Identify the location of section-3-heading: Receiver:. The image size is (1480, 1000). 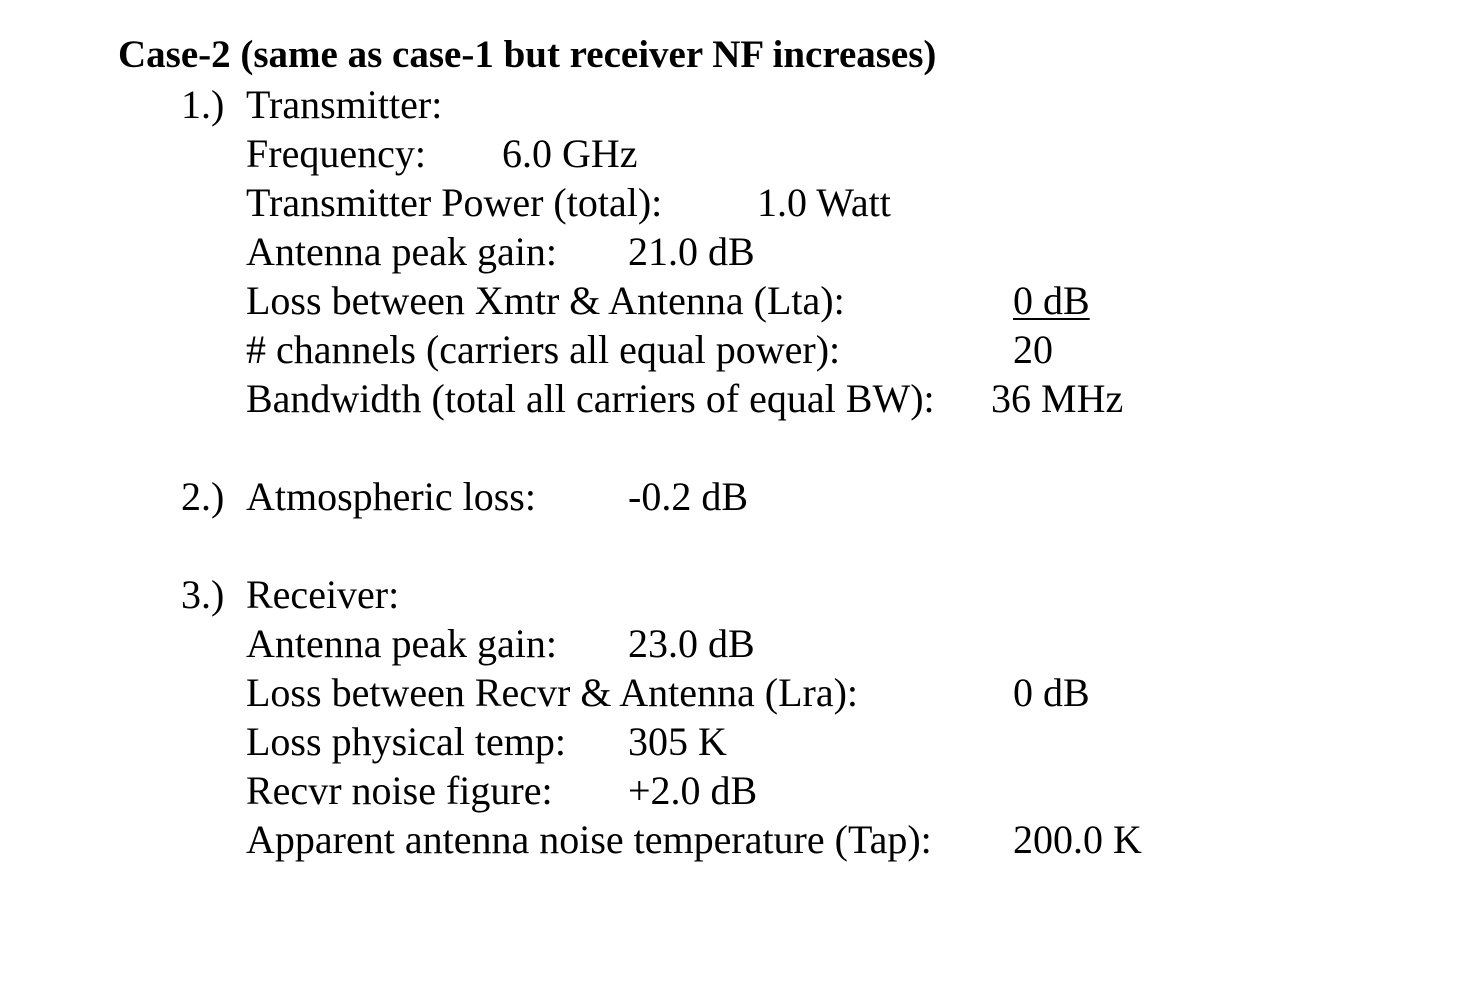
(323, 594).